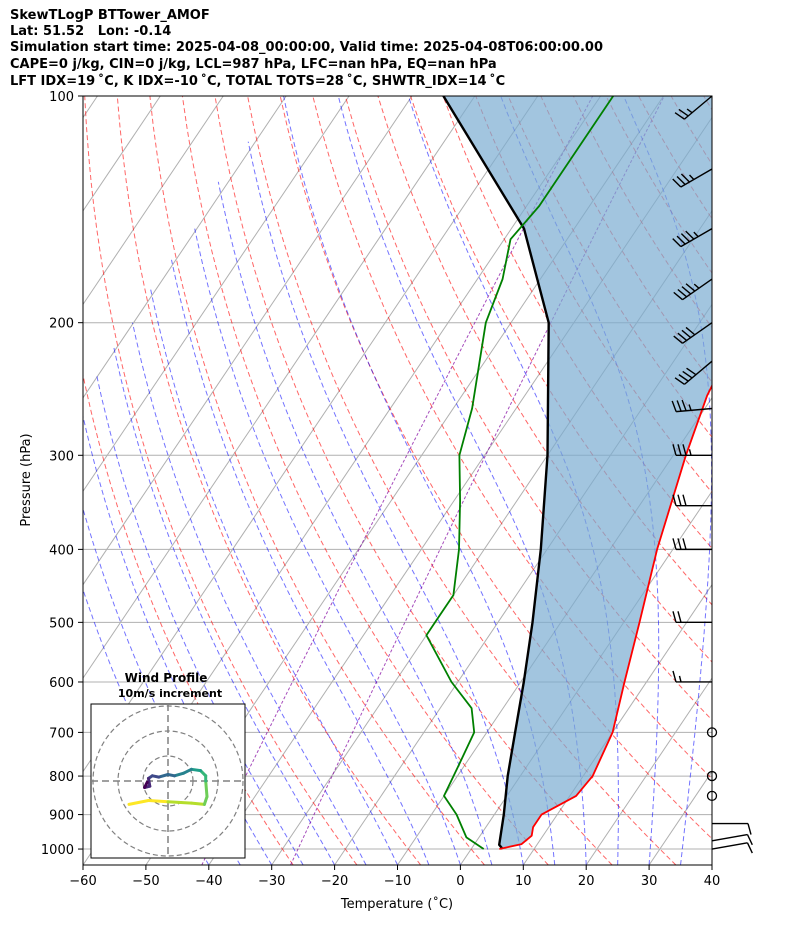  Describe the element at coordinates (61, 816) in the screenshot. I see `y-tick-label: 900` at that location.